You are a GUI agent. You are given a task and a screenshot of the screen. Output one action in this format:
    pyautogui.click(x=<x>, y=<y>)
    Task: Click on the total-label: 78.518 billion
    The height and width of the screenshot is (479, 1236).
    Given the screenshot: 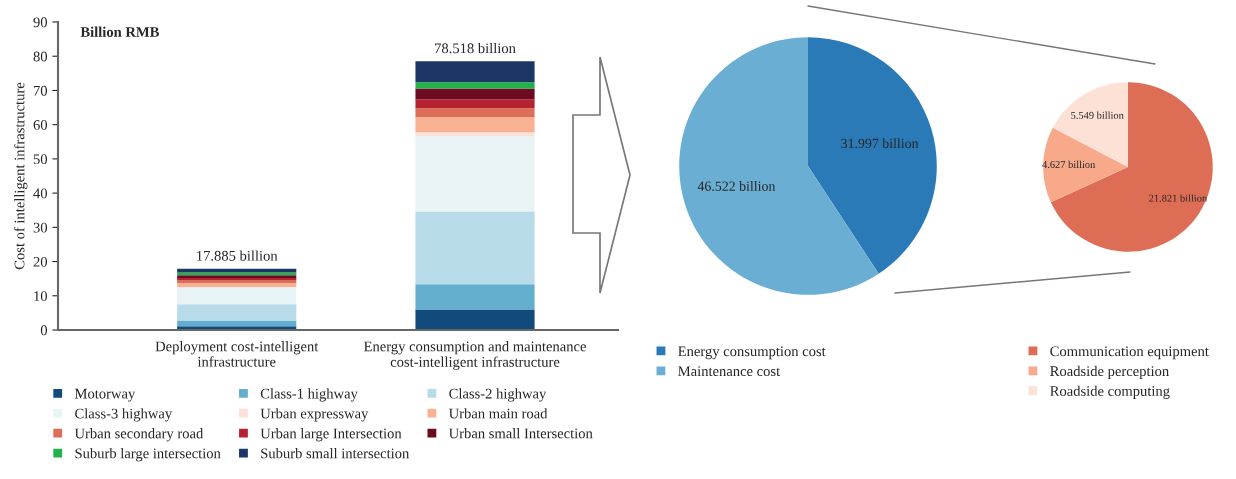 What is the action you would take?
    pyautogui.click(x=475, y=48)
    